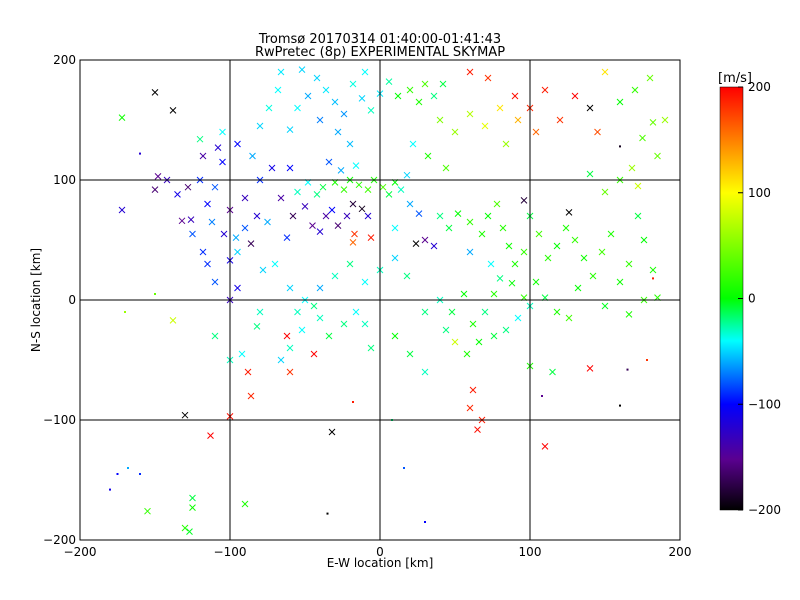  What do you see at coordinates (379, 39) in the screenshot?
I see `chart-title: Tromsø 20170314 01:40:00-01:41:43` at bounding box center [379, 39].